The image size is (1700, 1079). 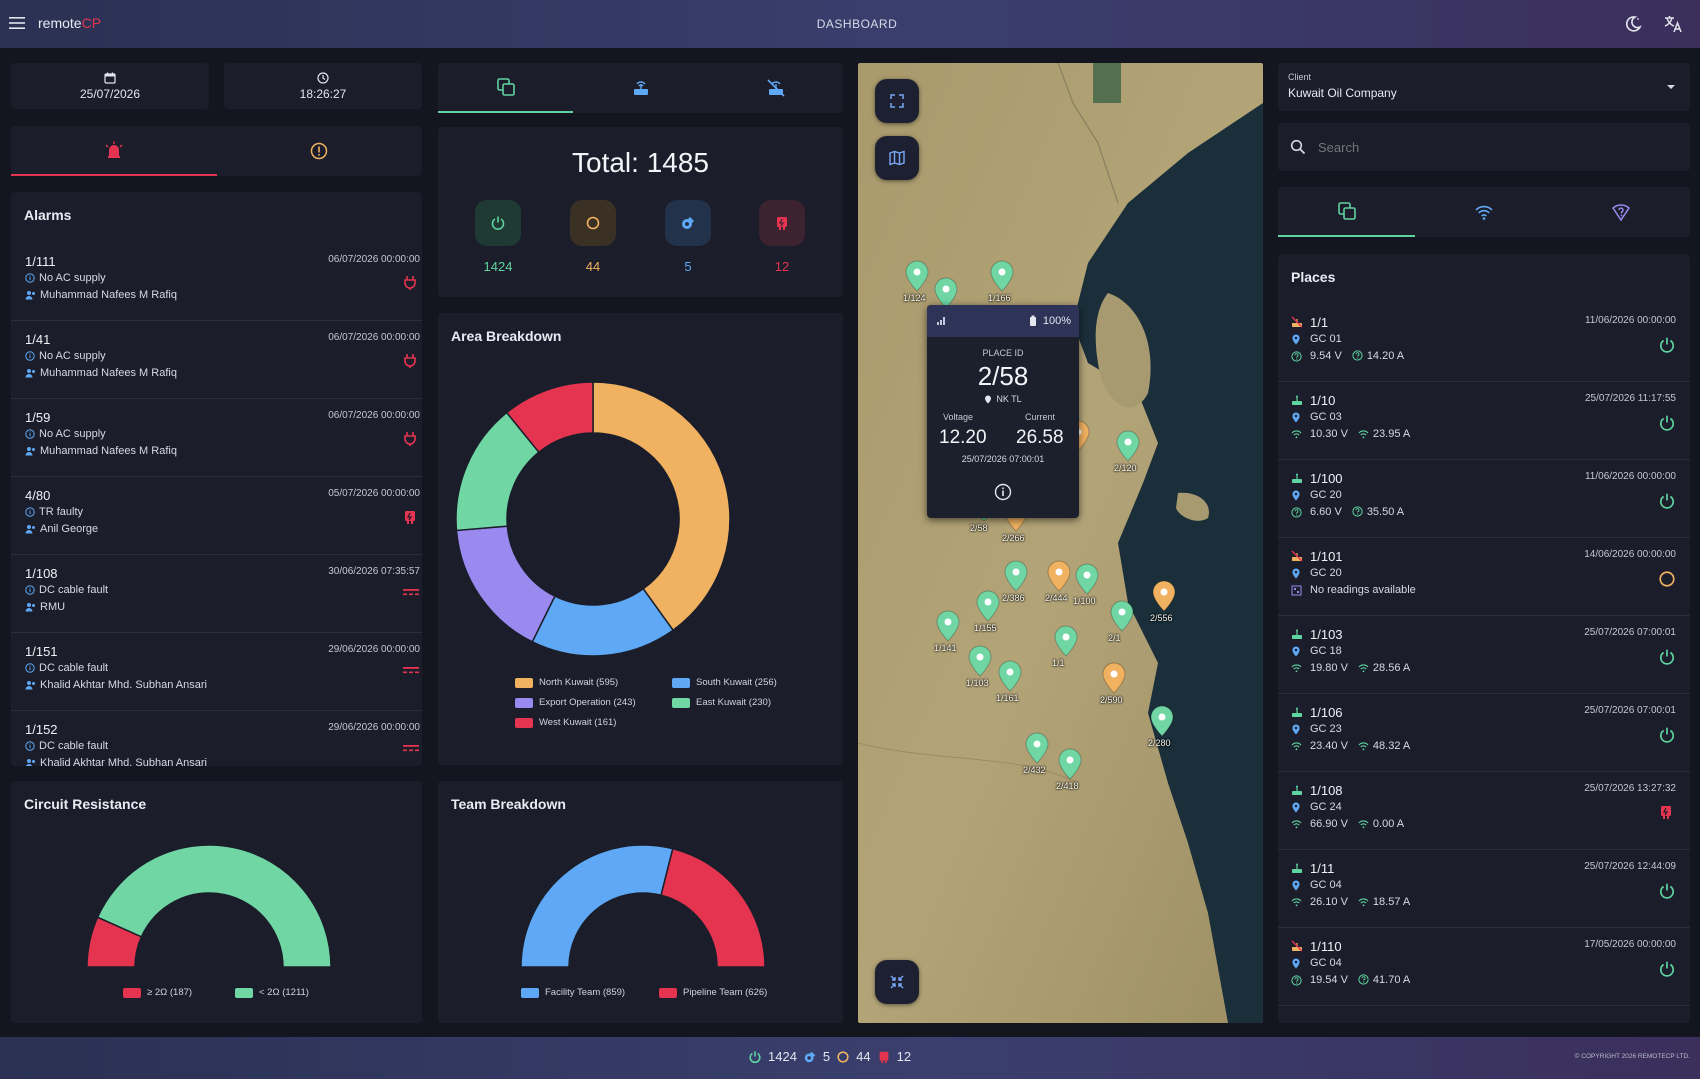 I want to click on map-pin-label: 2/280, so click(x=1159, y=743).